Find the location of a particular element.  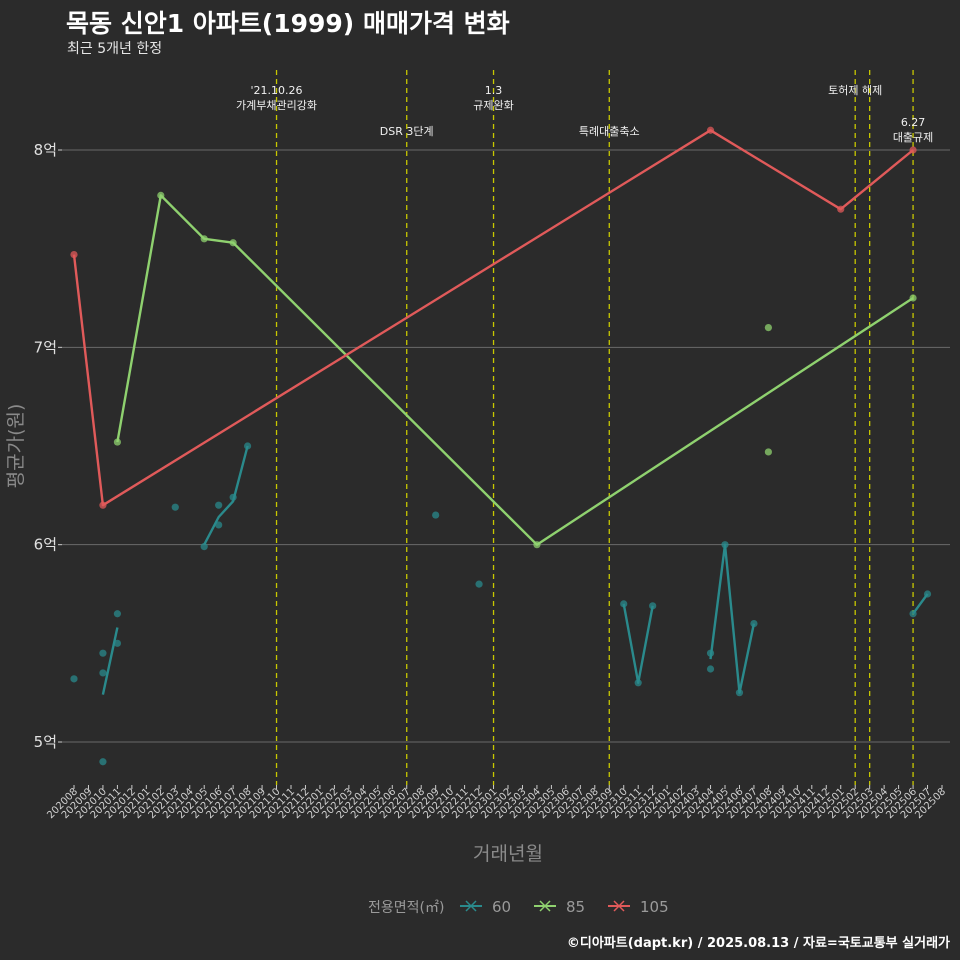

legend-title: 전용면적(㎡) is located at coordinates (406, 908).